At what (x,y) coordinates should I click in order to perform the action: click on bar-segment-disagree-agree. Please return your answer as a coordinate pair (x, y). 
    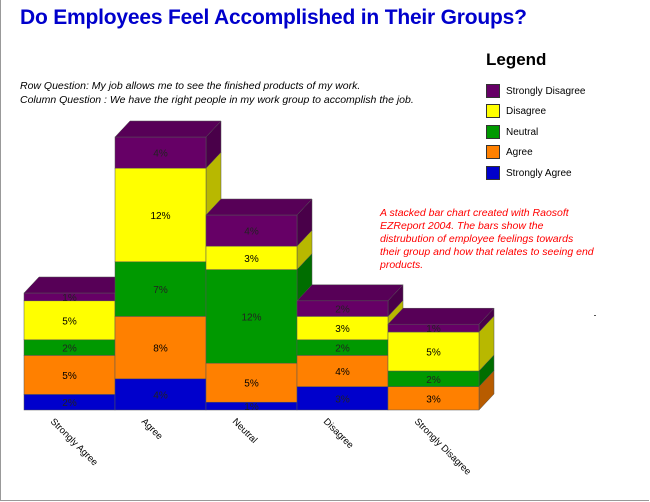
    Looking at the image, I should click on (342, 371).